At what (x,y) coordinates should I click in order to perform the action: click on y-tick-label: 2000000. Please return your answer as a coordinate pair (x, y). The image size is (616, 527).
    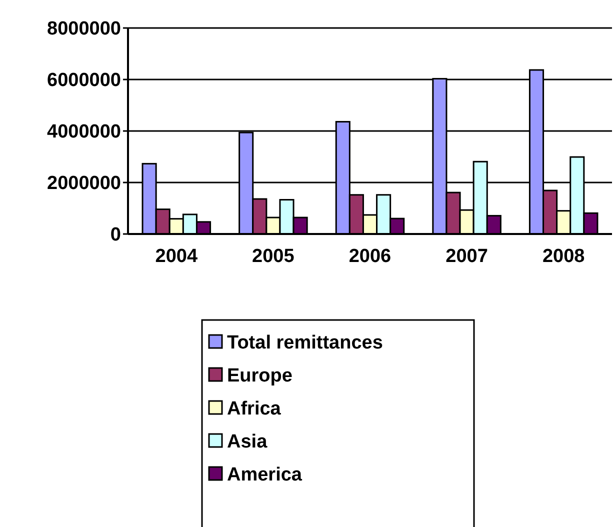
    Looking at the image, I should click on (84, 183).